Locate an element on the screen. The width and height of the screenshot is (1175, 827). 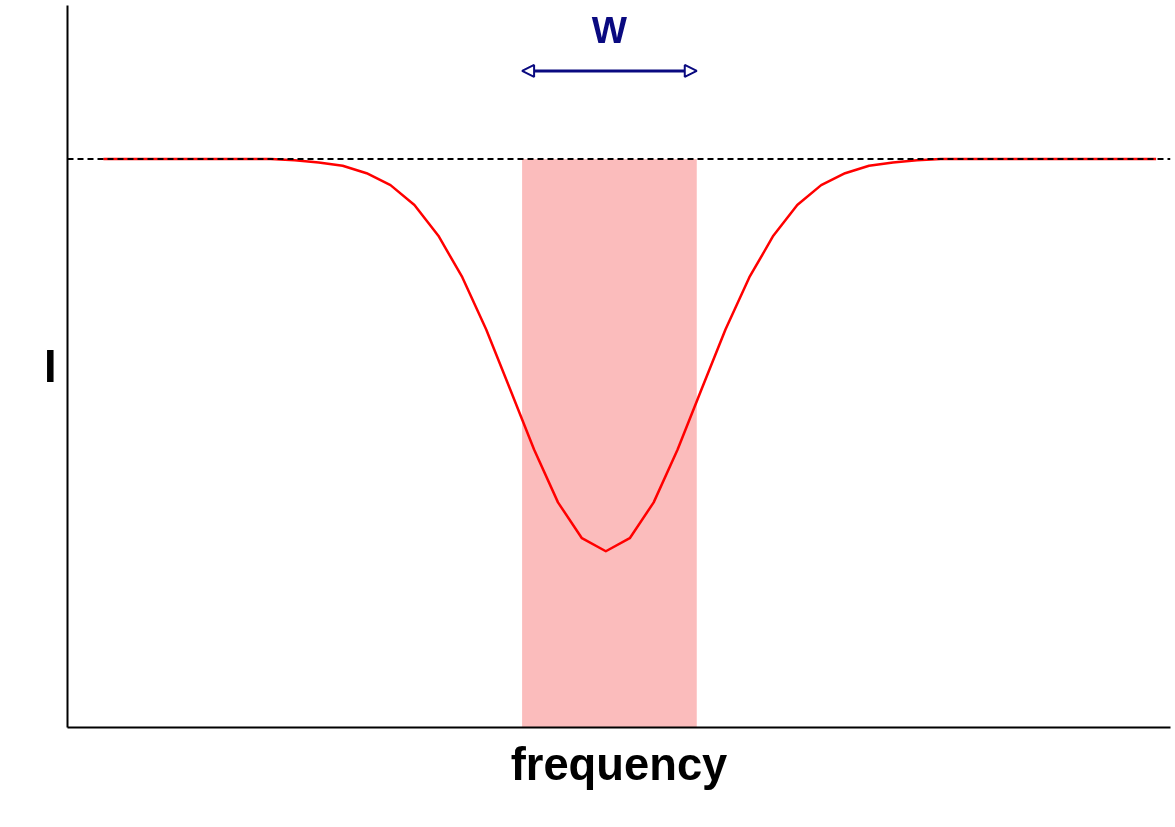
x-axis-title: frequency is located at coordinates (619, 764).